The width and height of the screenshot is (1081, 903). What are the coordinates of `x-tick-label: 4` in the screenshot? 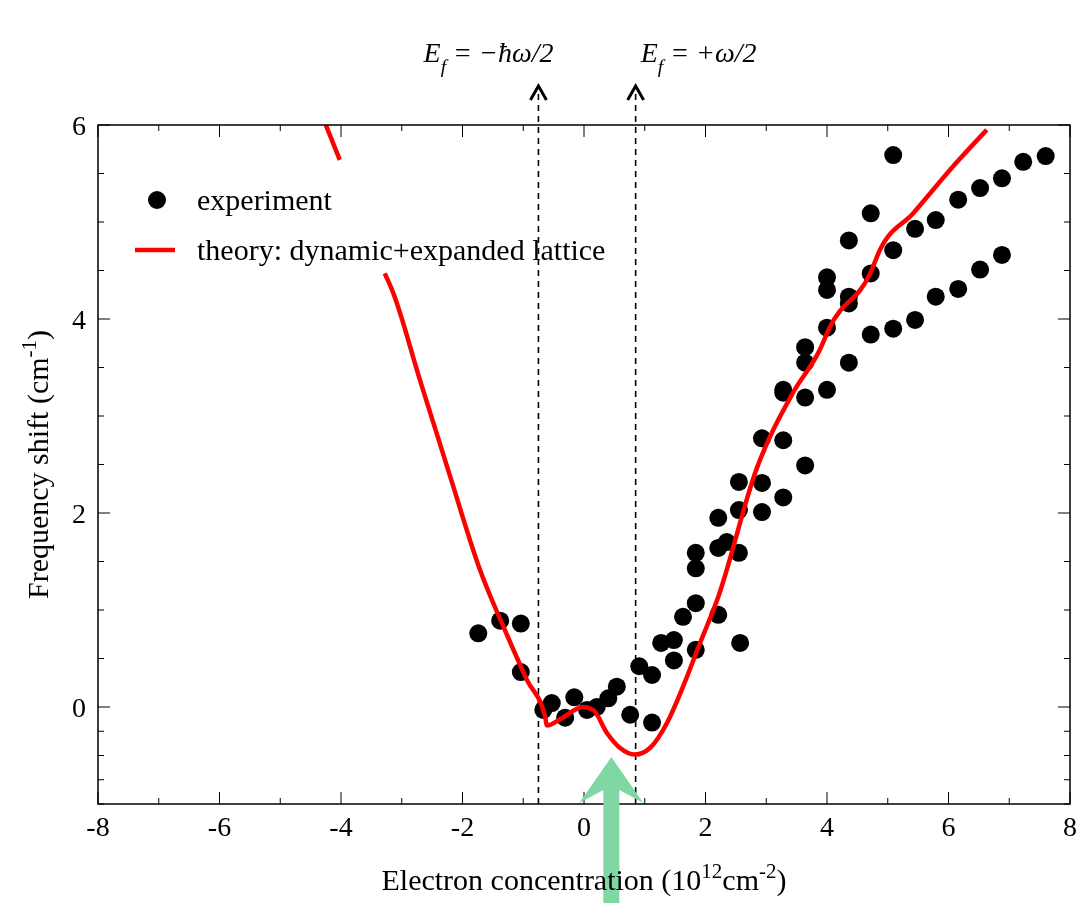 It's located at (827, 826).